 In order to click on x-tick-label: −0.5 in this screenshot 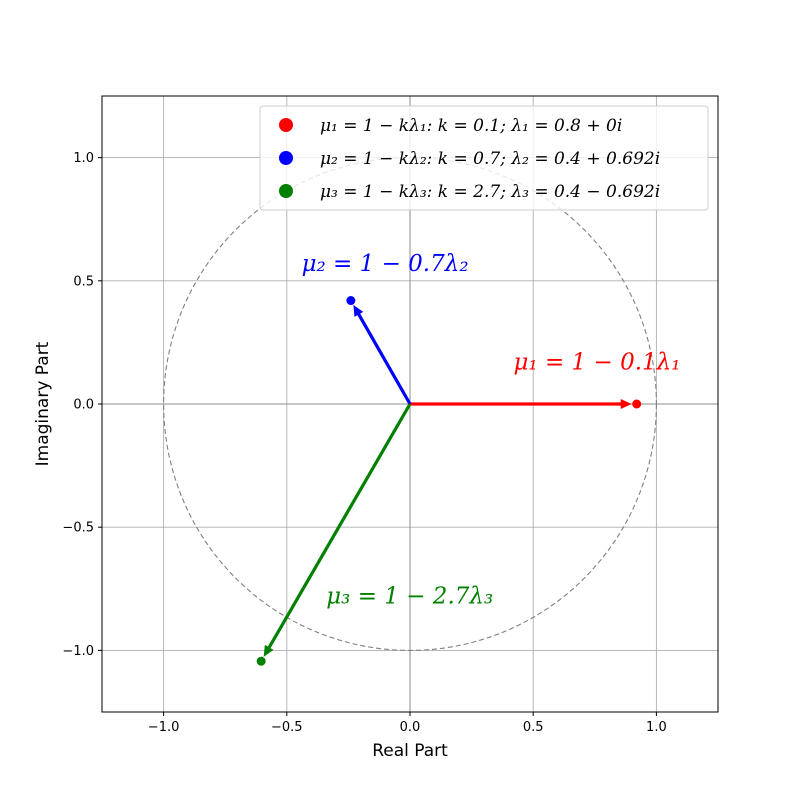, I will do `click(287, 727)`.